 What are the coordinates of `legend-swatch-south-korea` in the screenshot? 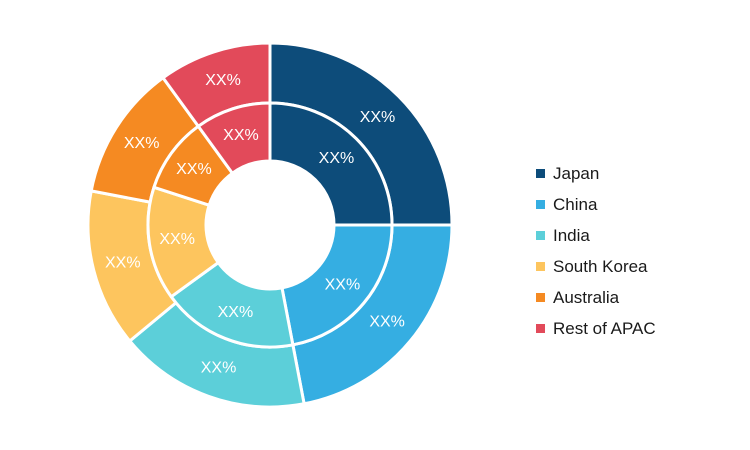 It's located at (540, 266).